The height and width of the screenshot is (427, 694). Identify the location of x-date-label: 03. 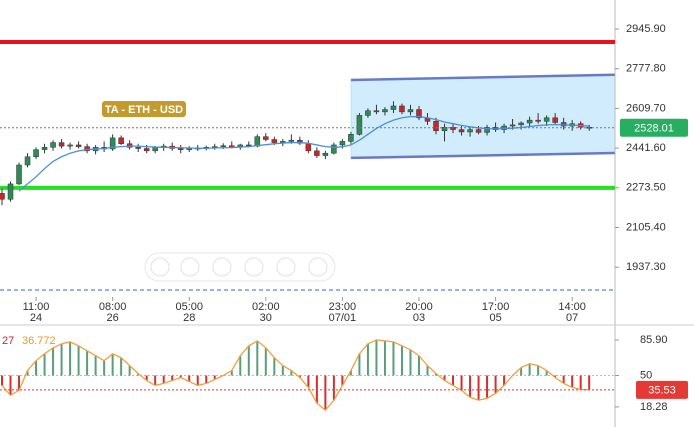
(419, 318).